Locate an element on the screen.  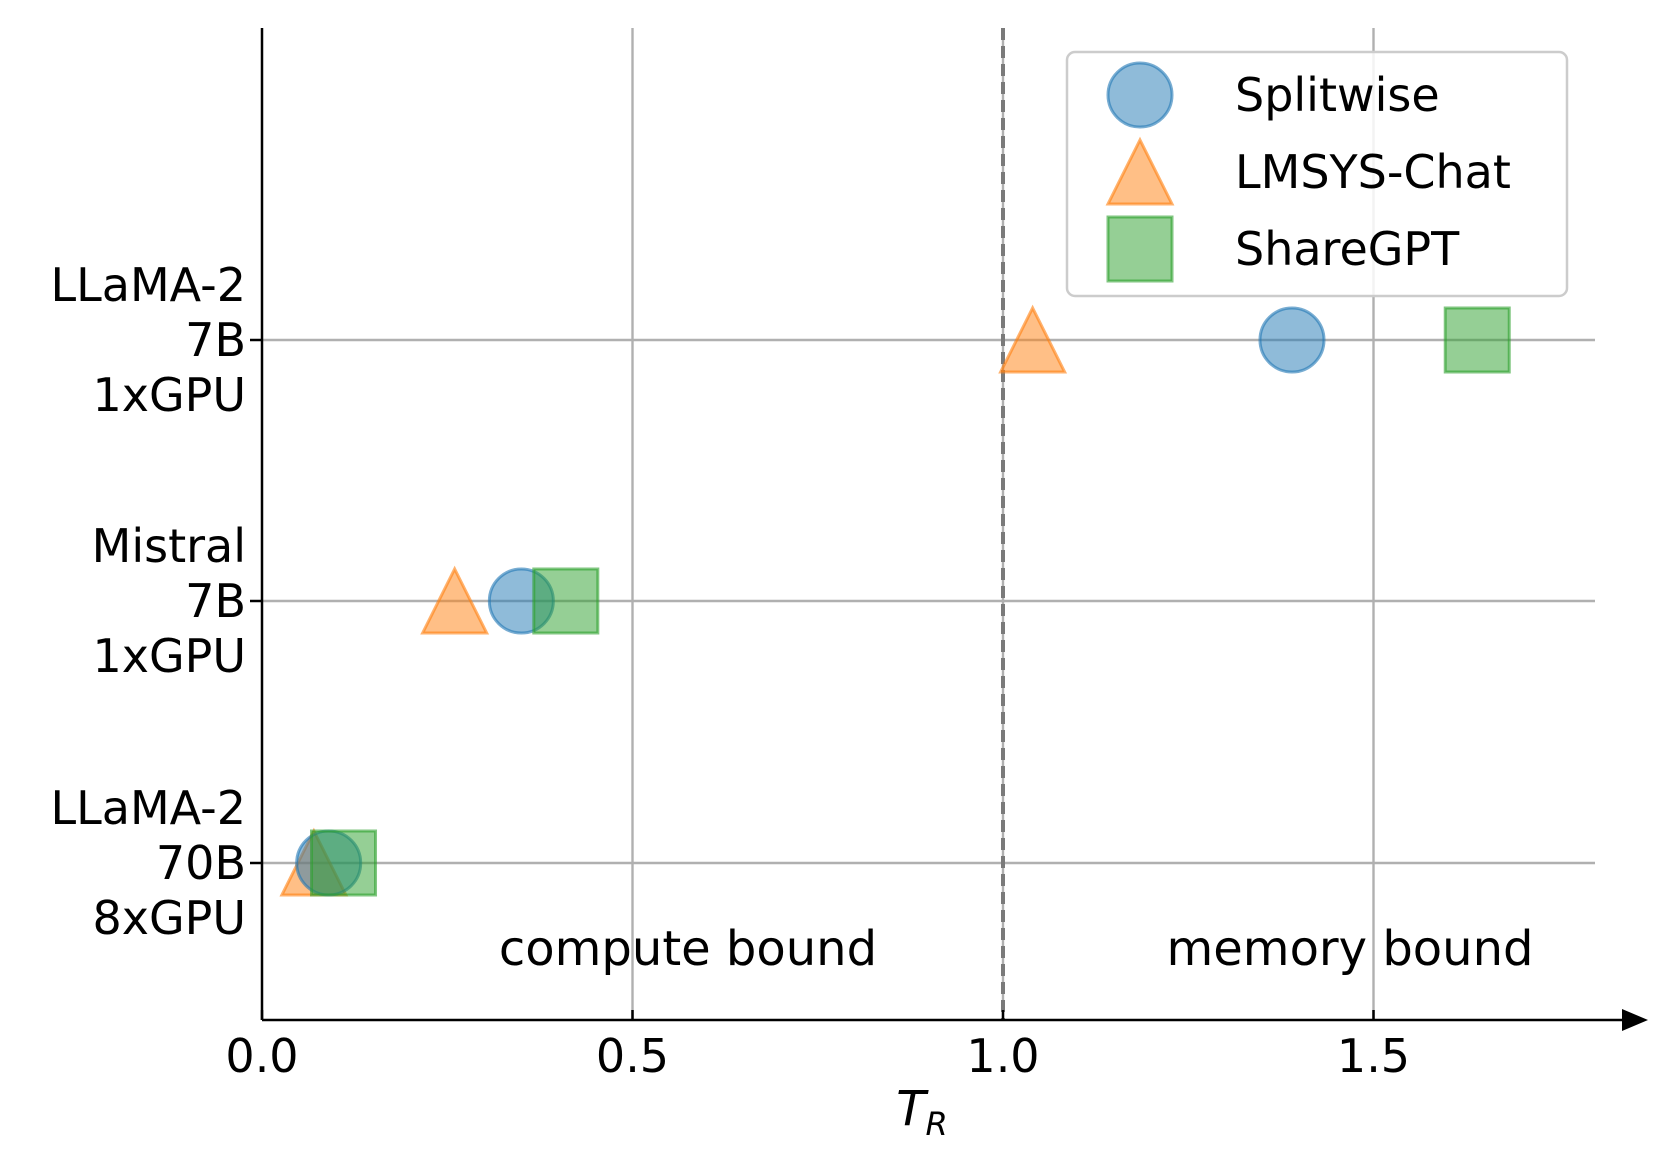
x-tick-label: 1.5 is located at coordinates (1373, 1056).